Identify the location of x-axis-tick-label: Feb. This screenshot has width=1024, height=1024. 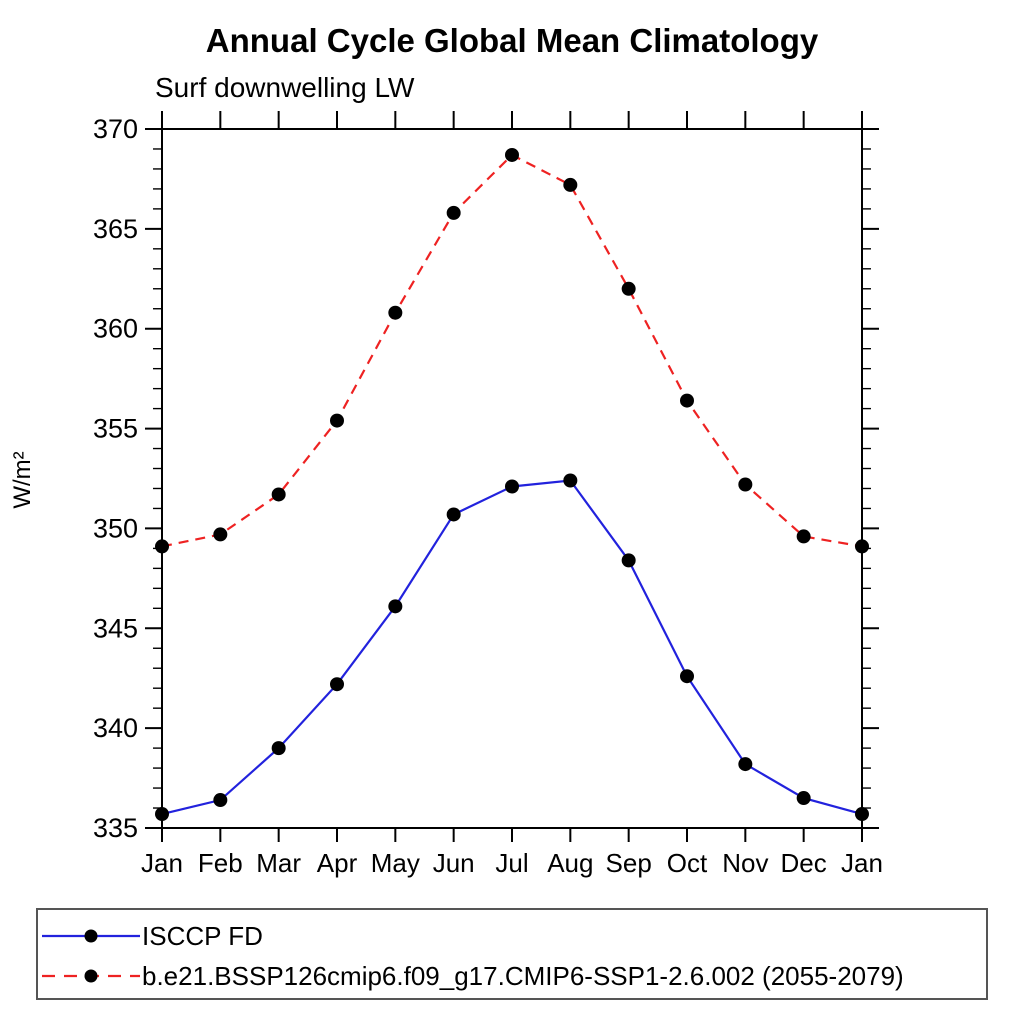
(220, 863).